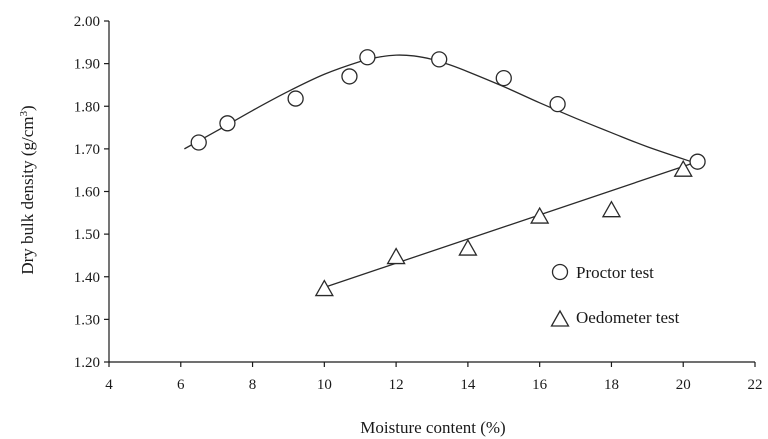 This screenshot has height=439, width=768. Describe the element at coordinates (683, 385) in the screenshot. I see `x-tick-label: 20` at that location.